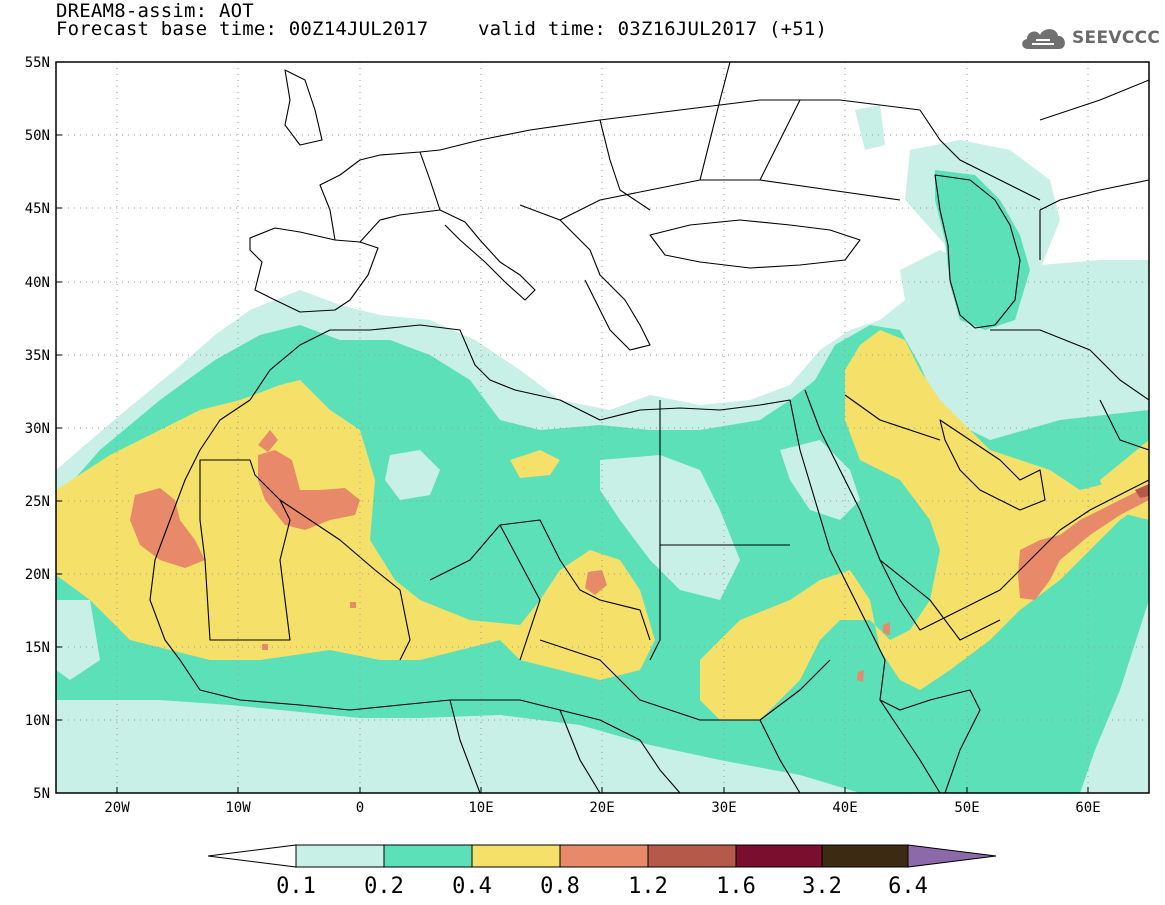 Image resolution: width=1165 pixels, height=905 pixels. I want to click on lon-labels: 20W 10W 0 10E 20E 30E 40E 50E 60E, so click(602, 808).